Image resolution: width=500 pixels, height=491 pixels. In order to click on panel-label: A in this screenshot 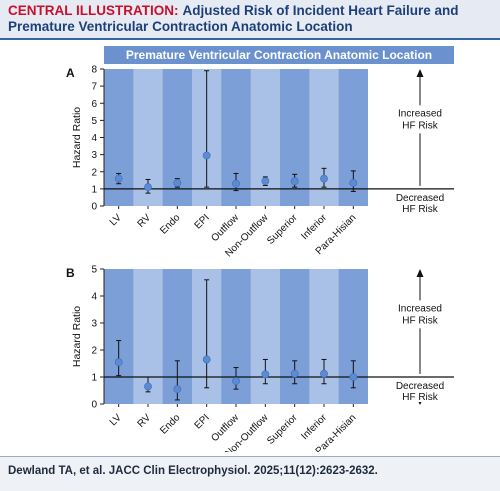, I will do `click(70, 73)`.